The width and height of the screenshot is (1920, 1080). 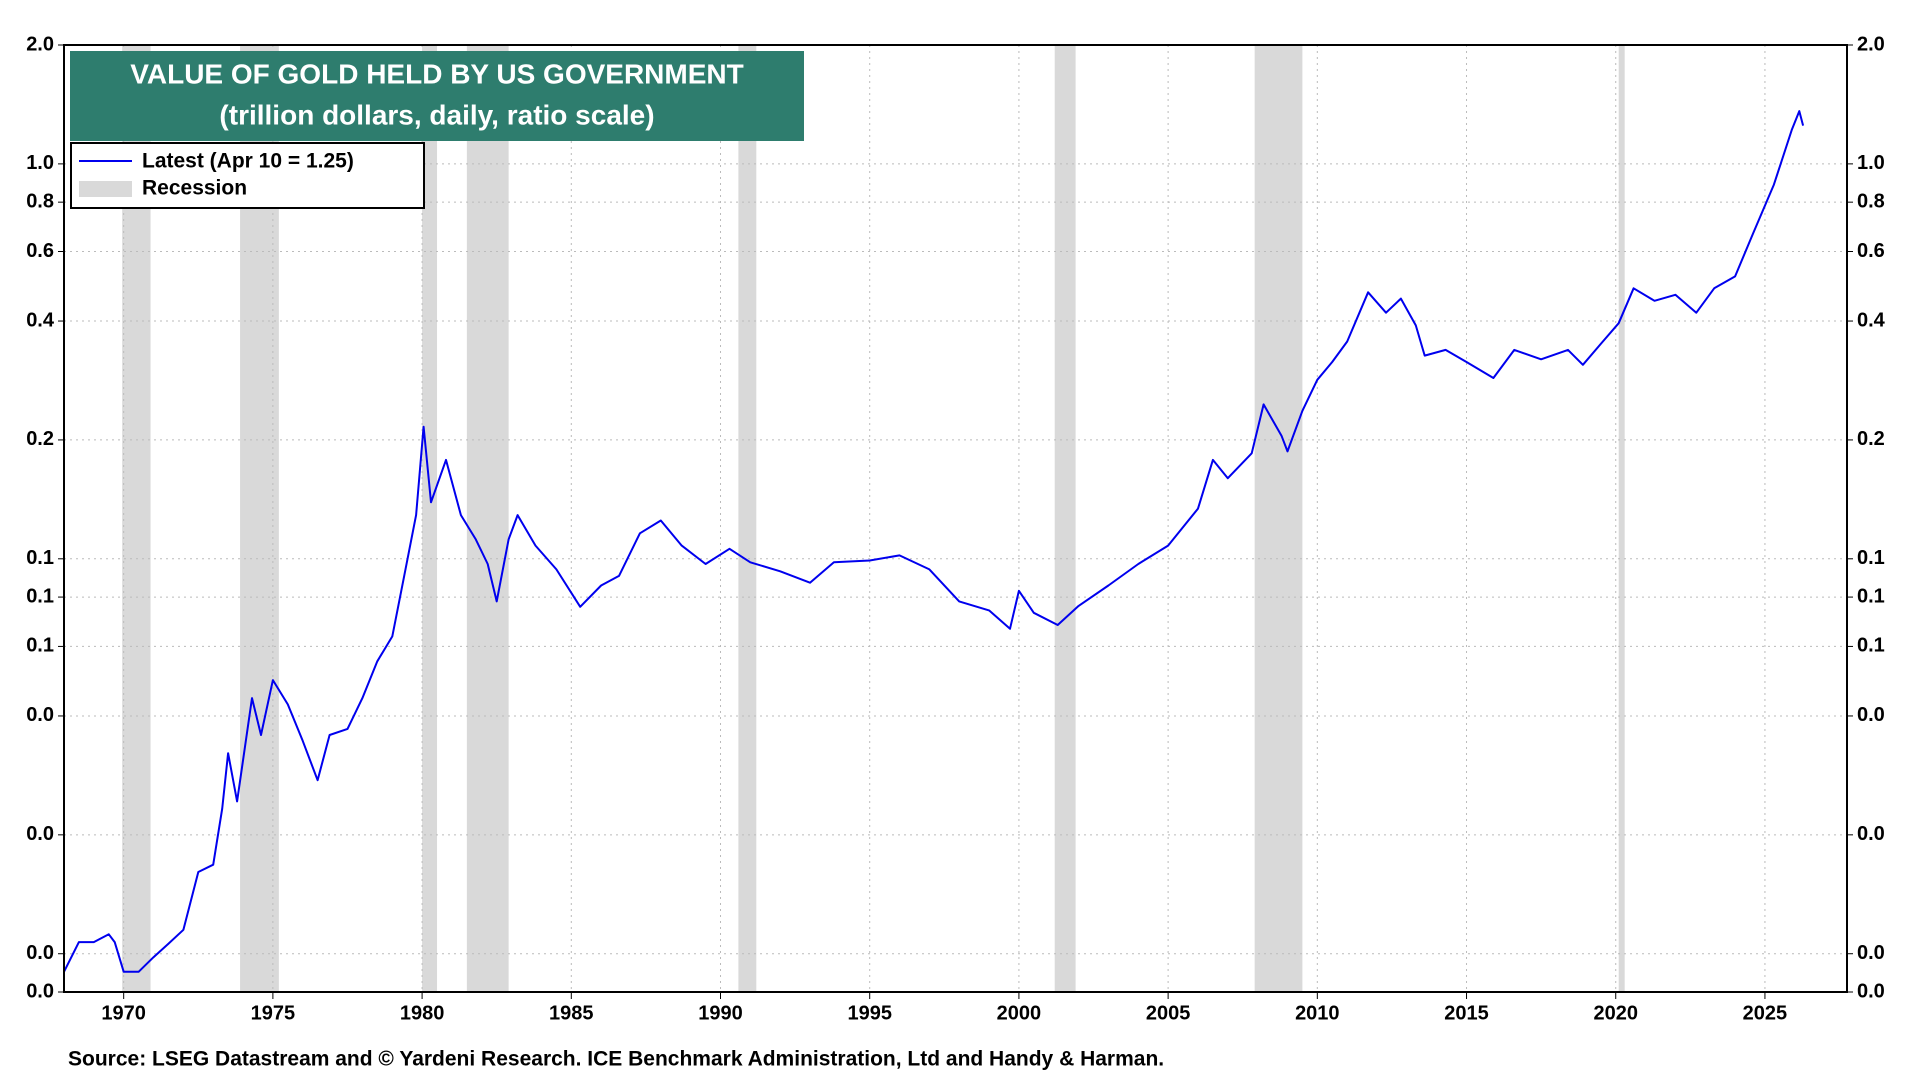 I want to click on title-box, so click(x=437, y=96).